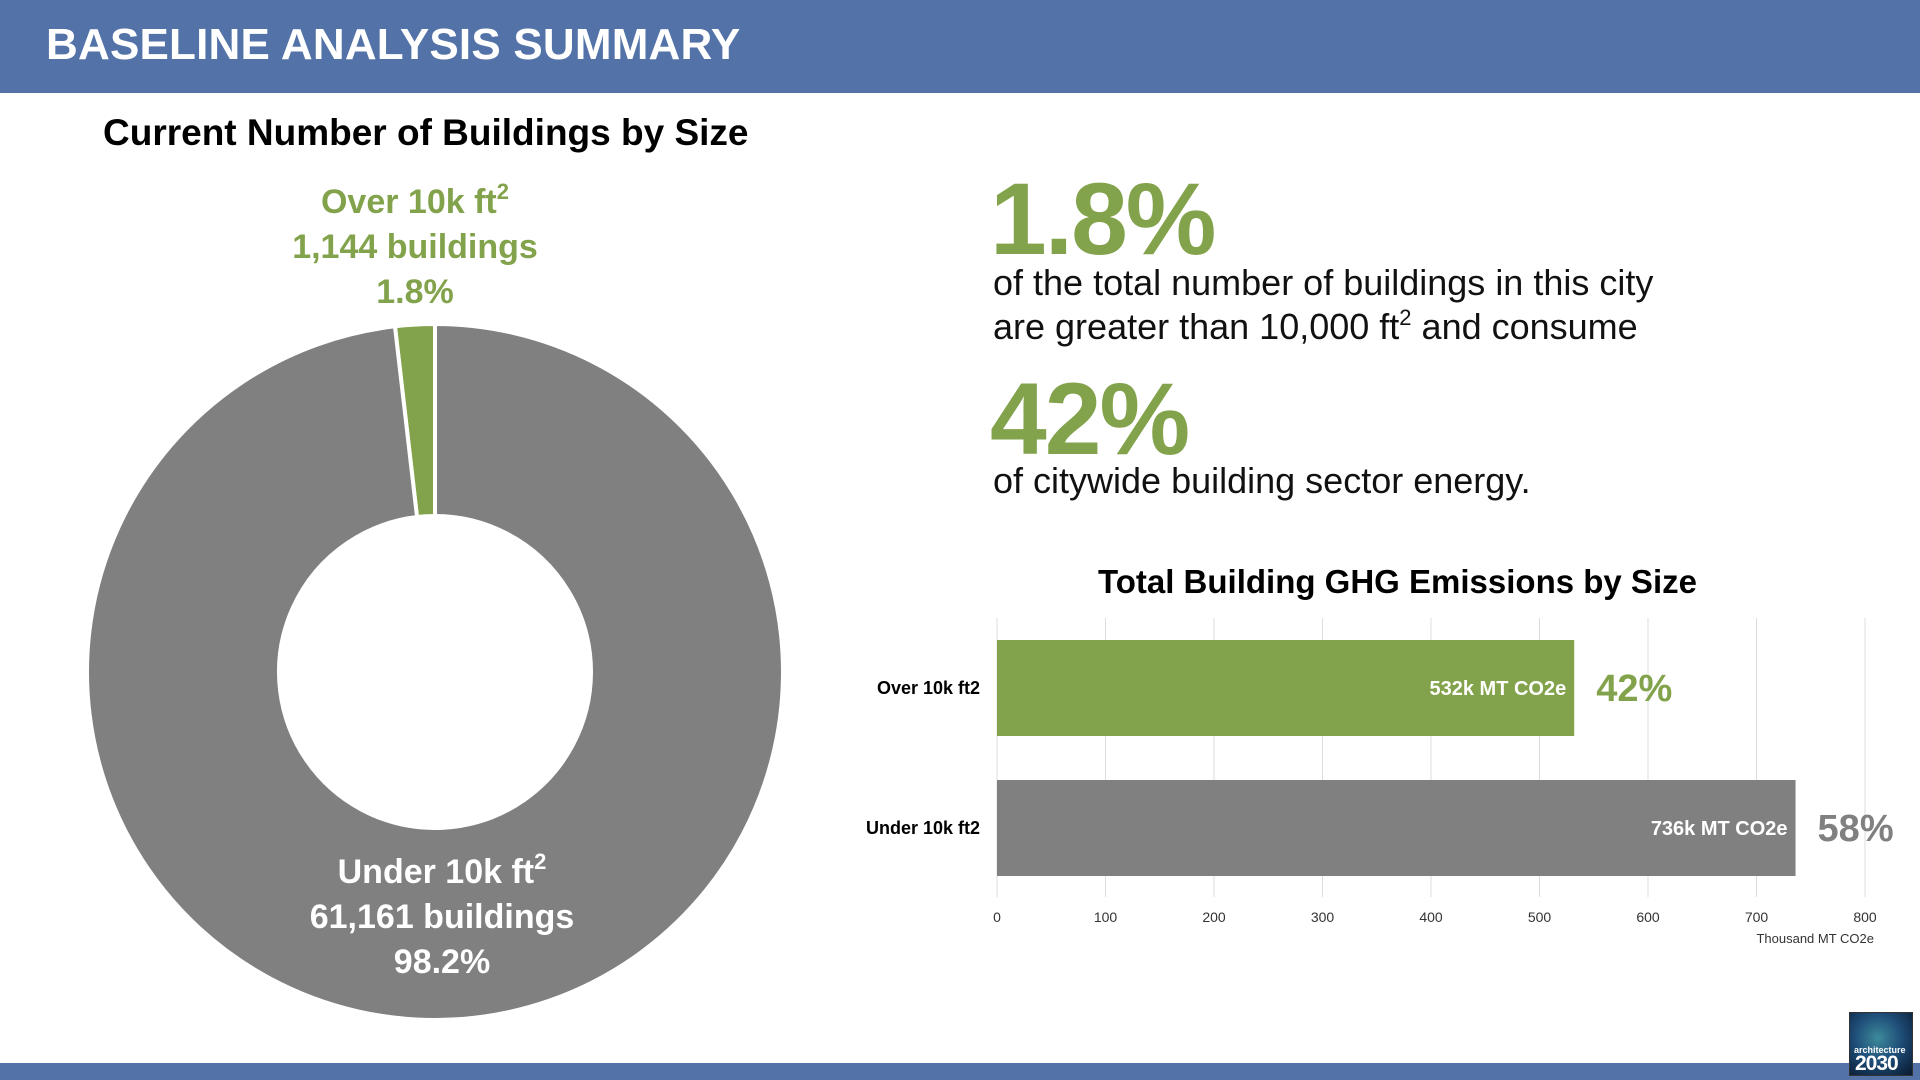 The width and height of the screenshot is (1920, 1080). Describe the element at coordinates (1397, 581) in the screenshot. I see `bar-chart-title: Total Building GHG Emissions by Size` at that location.